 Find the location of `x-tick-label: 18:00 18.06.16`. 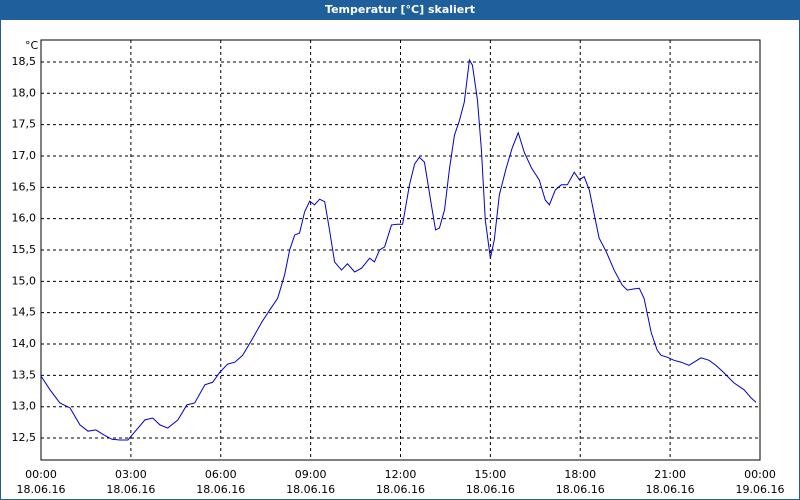

x-tick-label: 18:00 18.06.16 is located at coordinates (580, 482).